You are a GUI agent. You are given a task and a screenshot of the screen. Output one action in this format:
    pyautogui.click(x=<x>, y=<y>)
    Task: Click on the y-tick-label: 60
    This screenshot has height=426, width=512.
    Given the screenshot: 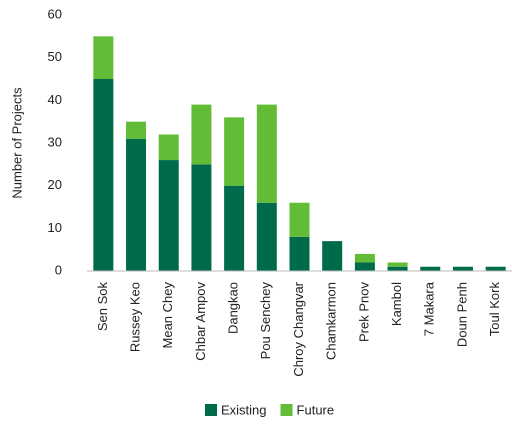 What is the action you would take?
    pyautogui.click(x=55, y=13)
    